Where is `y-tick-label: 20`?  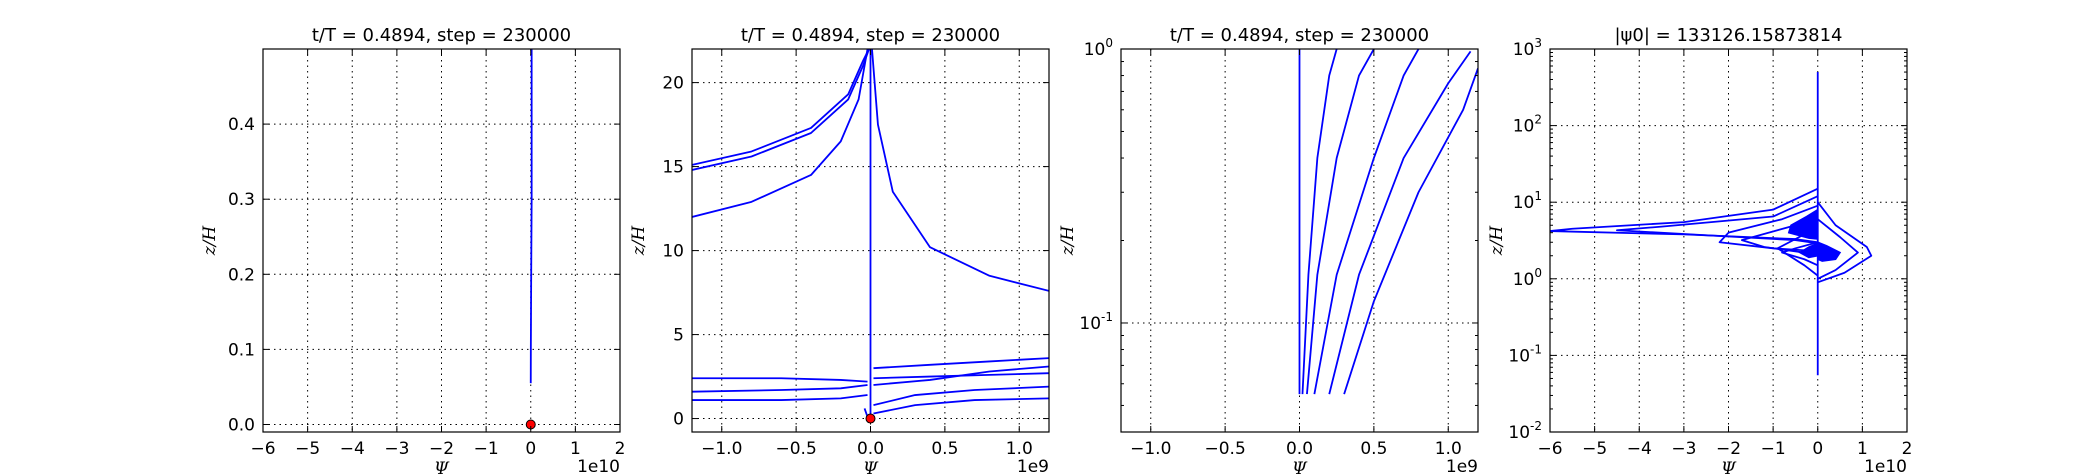
y-tick-label: 20 is located at coordinates (673, 84).